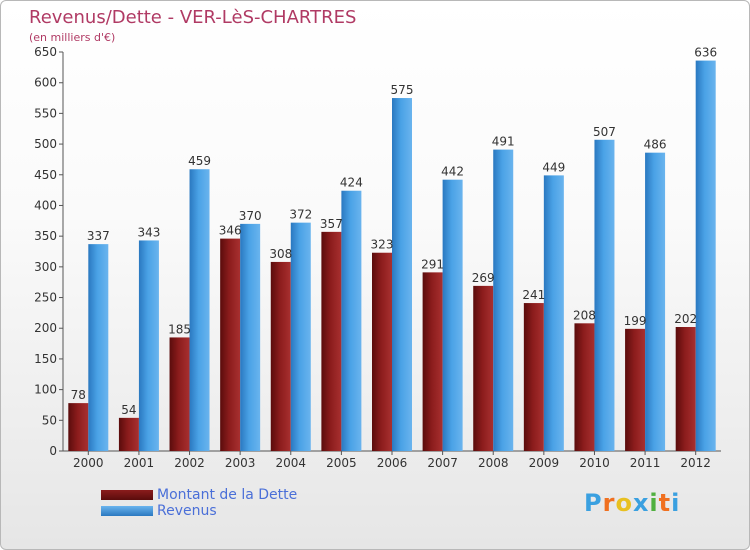 This screenshot has width=750, height=550. What do you see at coordinates (432, 264) in the screenshot?
I see `data-label-dette: 291` at bounding box center [432, 264].